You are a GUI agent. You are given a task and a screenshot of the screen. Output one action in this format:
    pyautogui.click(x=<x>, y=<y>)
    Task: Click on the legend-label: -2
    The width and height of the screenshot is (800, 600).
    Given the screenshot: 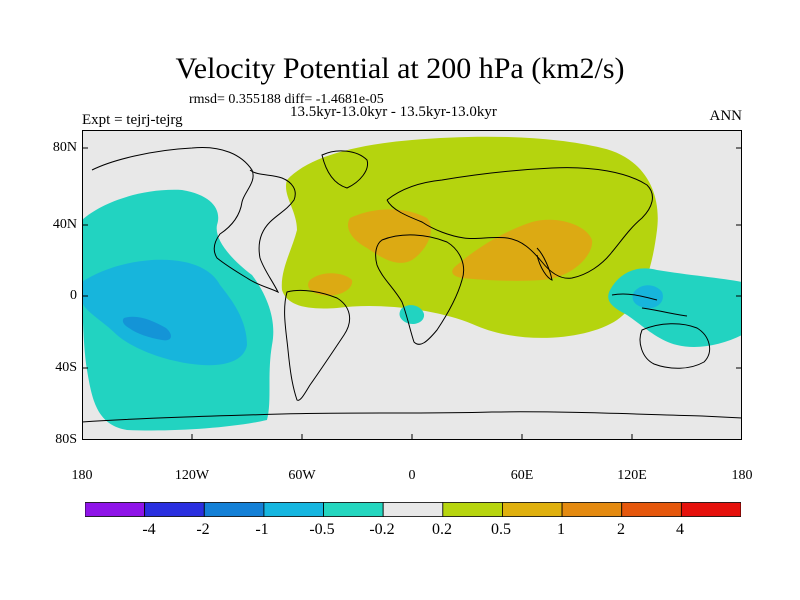 What is the action you would take?
    pyautogui.click(x=203, y=529)
    